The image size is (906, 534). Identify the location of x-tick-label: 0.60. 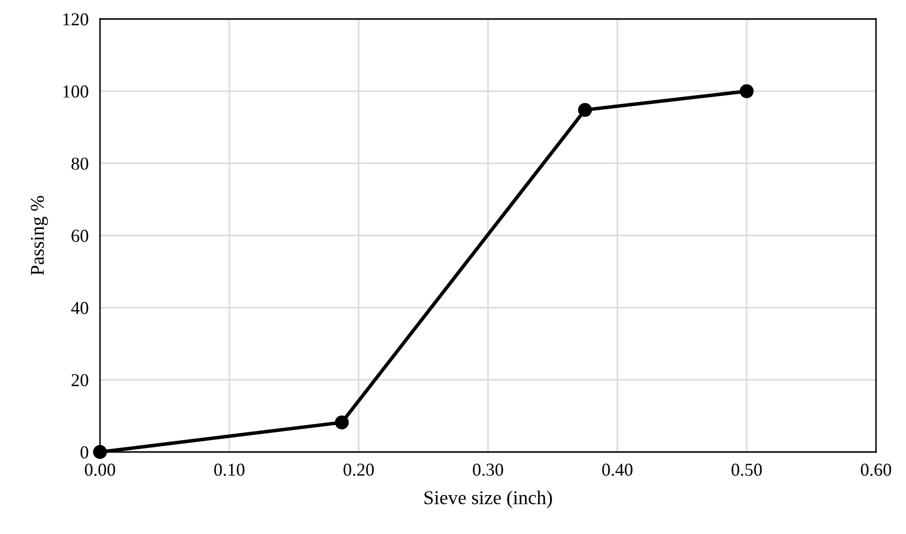
(876, 470).